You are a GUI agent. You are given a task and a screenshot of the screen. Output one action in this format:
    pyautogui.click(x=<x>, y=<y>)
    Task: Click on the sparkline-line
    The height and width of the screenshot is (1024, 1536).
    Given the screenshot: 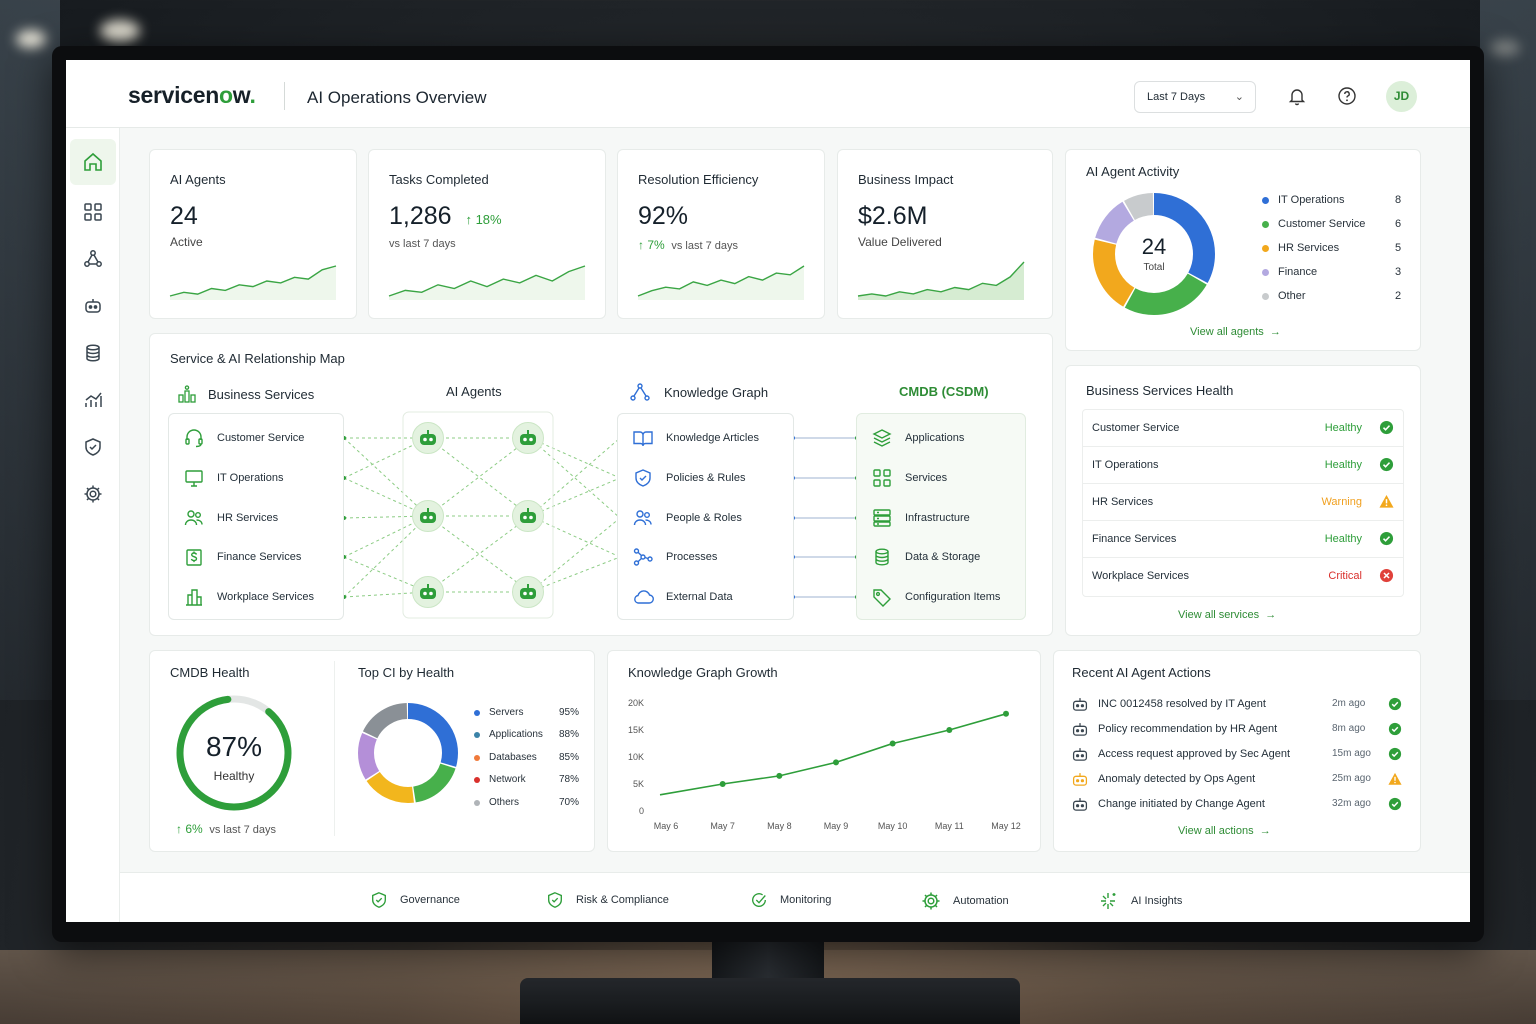 What is the action you would take?
    pyautogui.click(x=253, y=281)
    